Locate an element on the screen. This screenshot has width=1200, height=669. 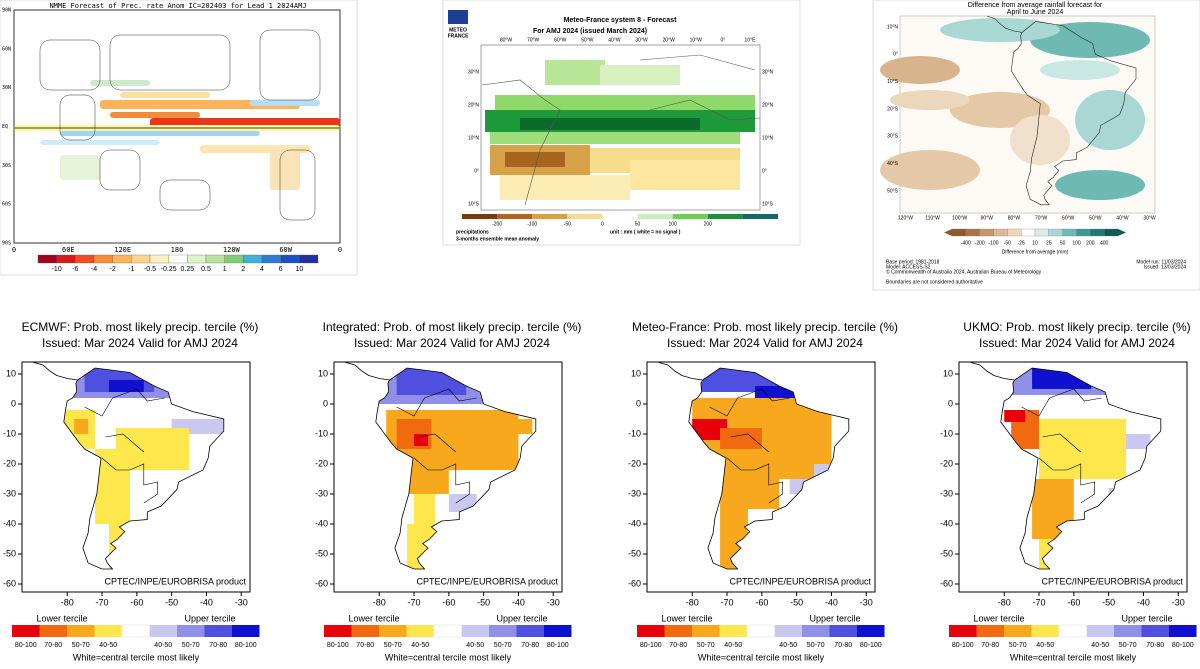
legend-label: 40-50 is located at coordinates (108, 645).